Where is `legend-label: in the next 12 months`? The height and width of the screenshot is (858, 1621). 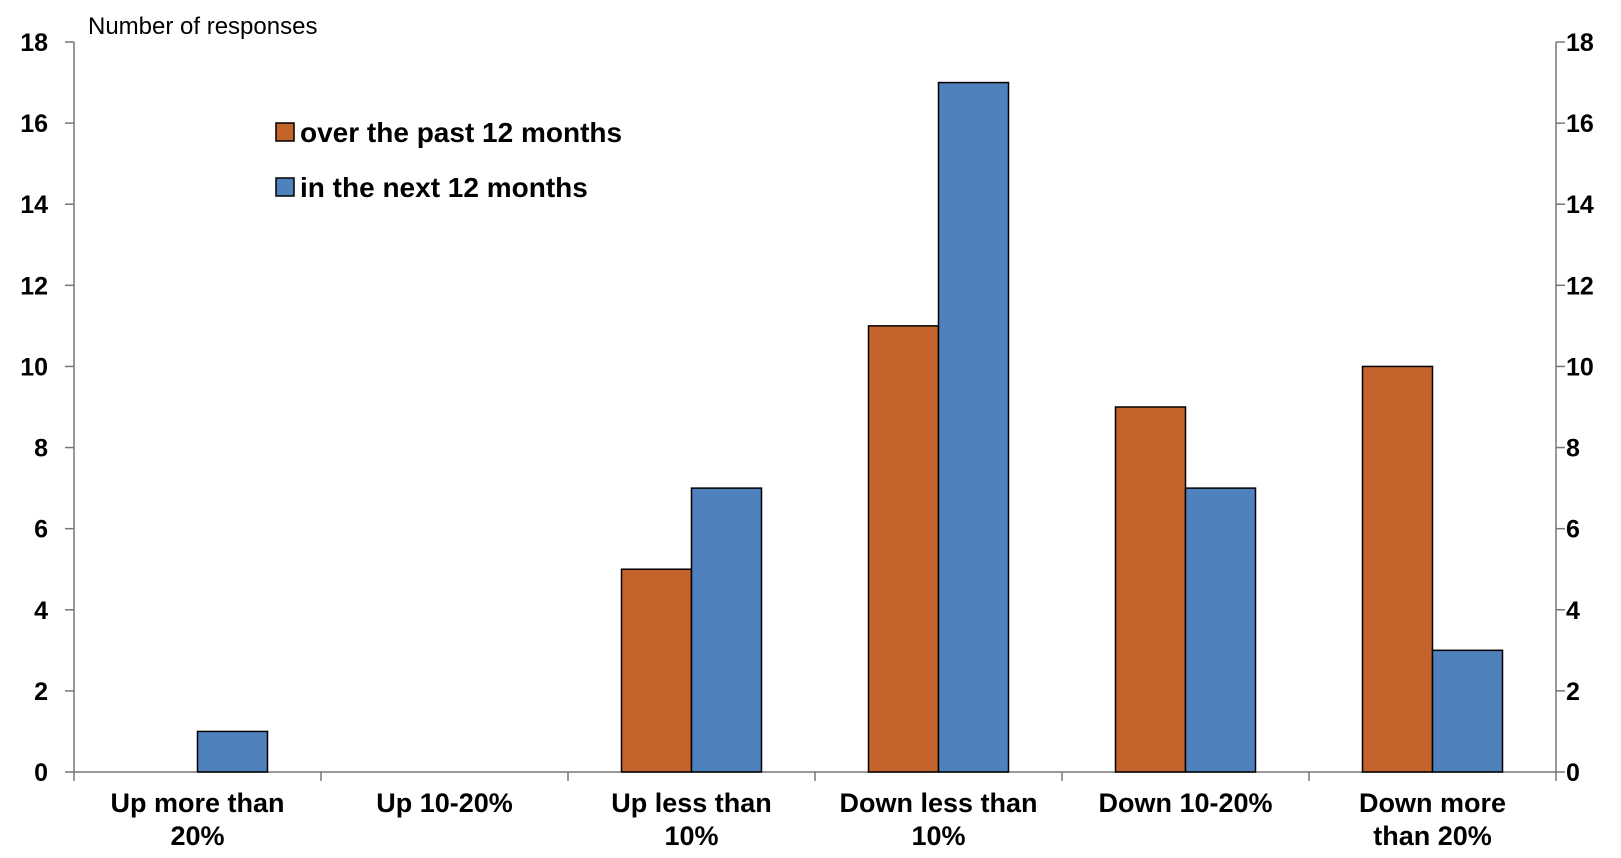
legend-label: in the next 12 months is located at coordinates (444, 187).